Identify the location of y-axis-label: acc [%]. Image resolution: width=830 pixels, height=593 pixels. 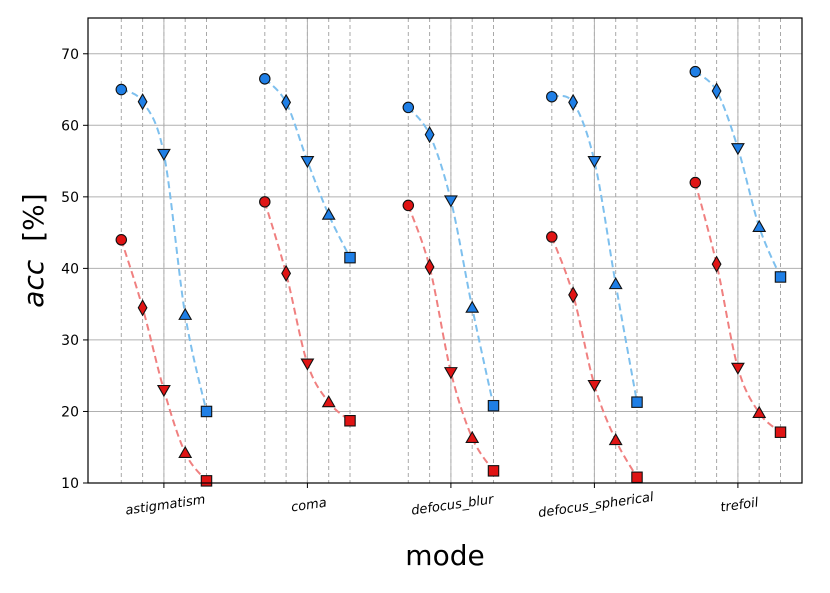
(33, 250).